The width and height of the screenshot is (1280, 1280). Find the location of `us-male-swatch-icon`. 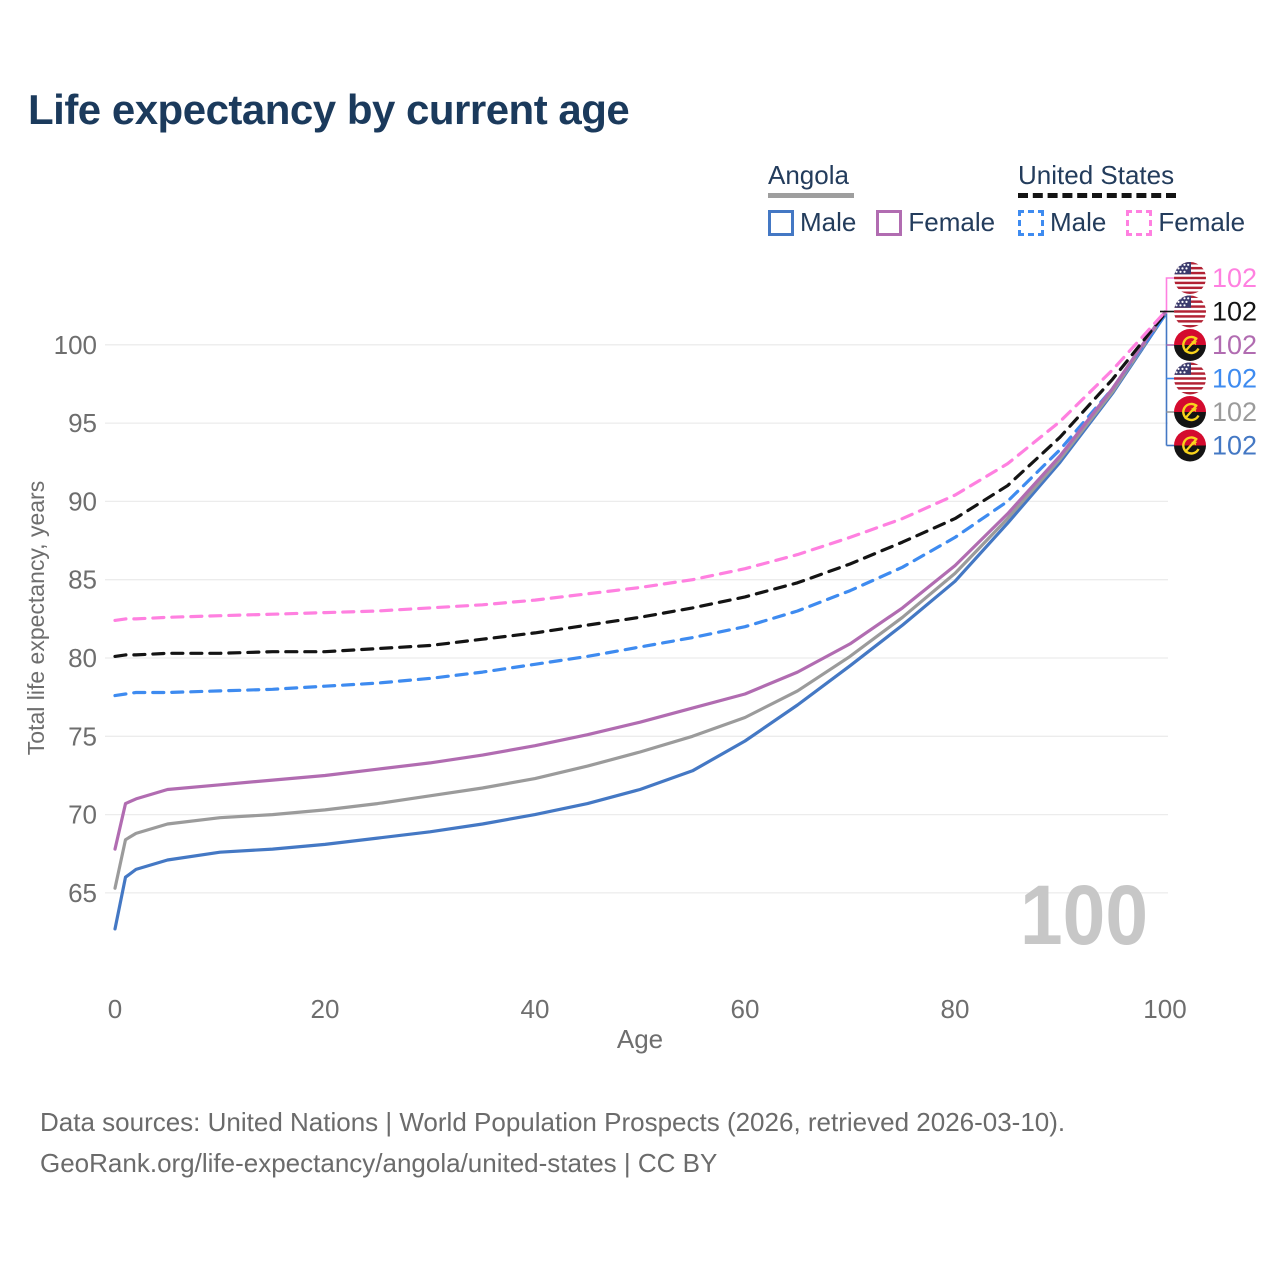

us-male-swatch-icon is located at coordinates (1031, 222).